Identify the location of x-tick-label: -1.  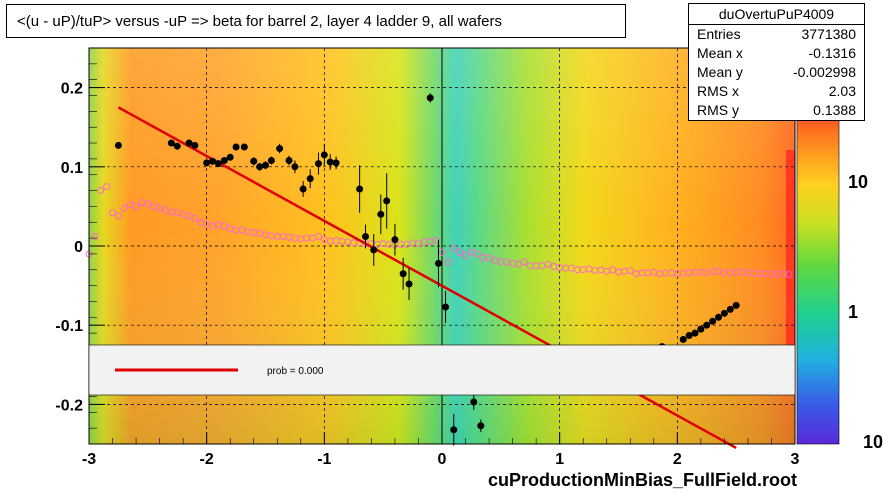
(324, 459).